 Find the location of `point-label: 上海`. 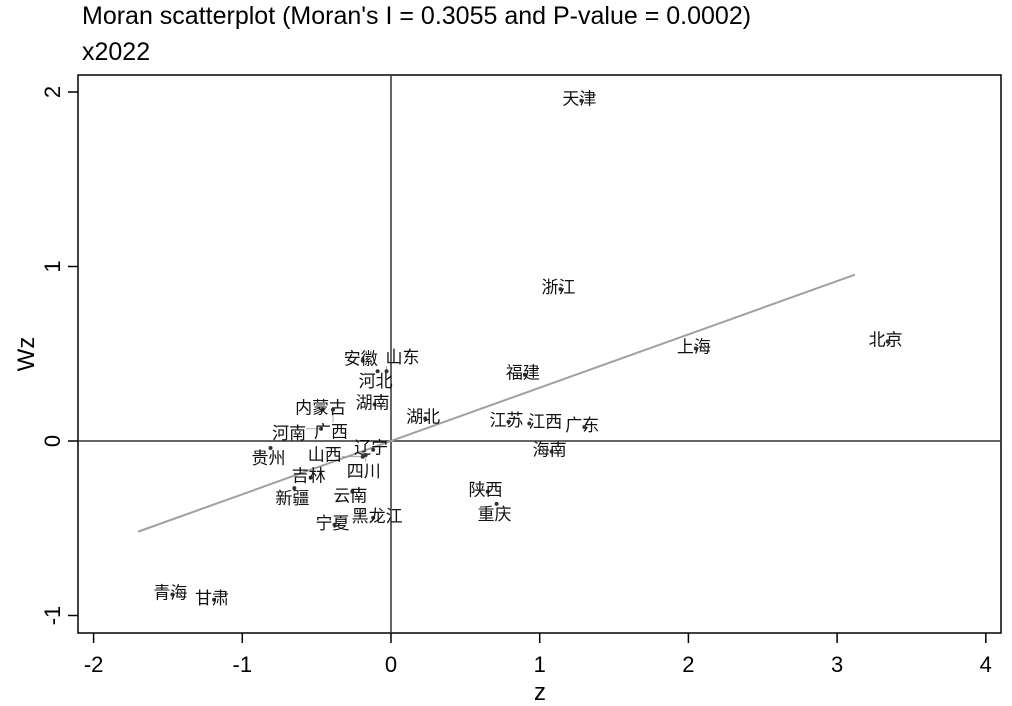

point-label: 上海 is located at coordinates (694, 347).